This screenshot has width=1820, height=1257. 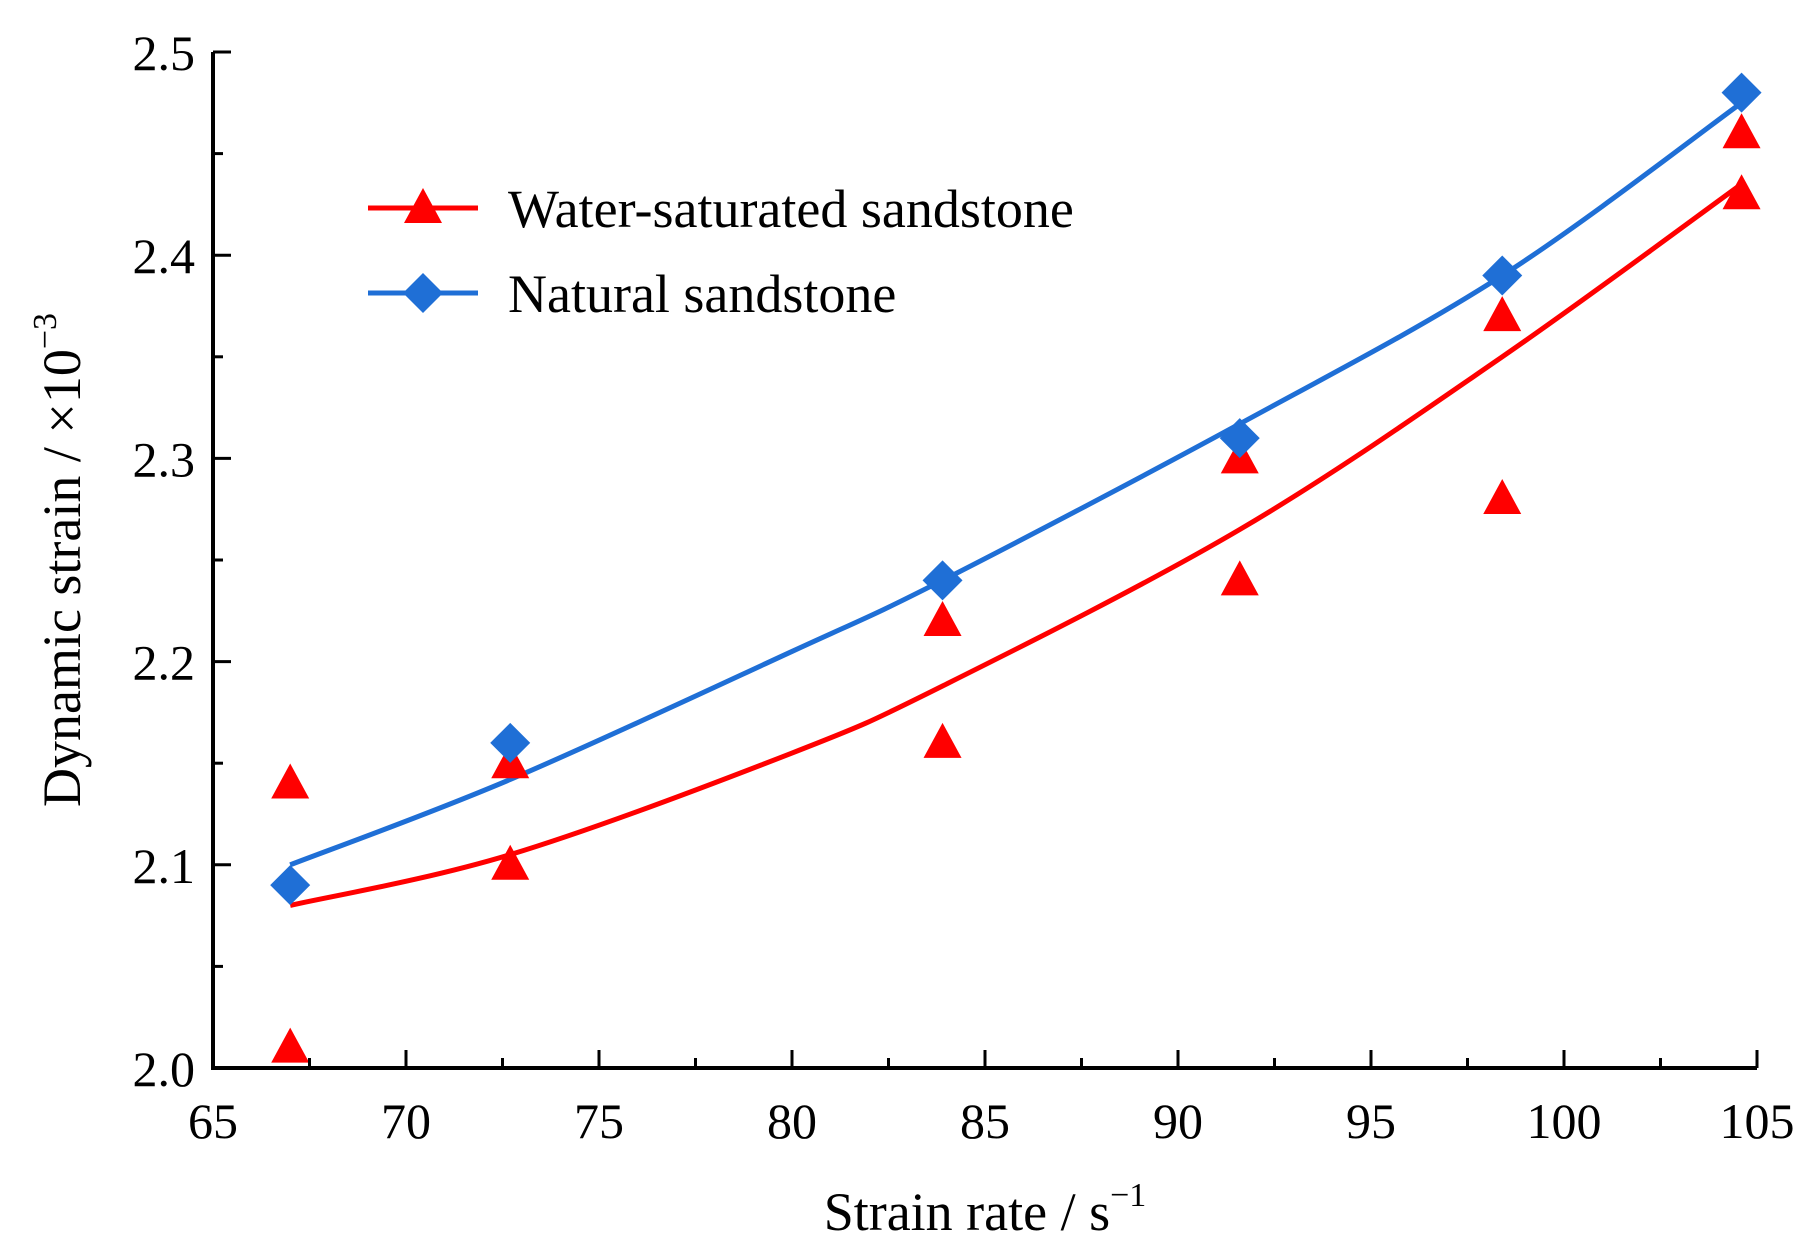 What do you see at coordinates (62, 578) in the screenshot?
I see `y-axis-title-main: Dynamic strain / ×10` at bounding box center [62, 578].